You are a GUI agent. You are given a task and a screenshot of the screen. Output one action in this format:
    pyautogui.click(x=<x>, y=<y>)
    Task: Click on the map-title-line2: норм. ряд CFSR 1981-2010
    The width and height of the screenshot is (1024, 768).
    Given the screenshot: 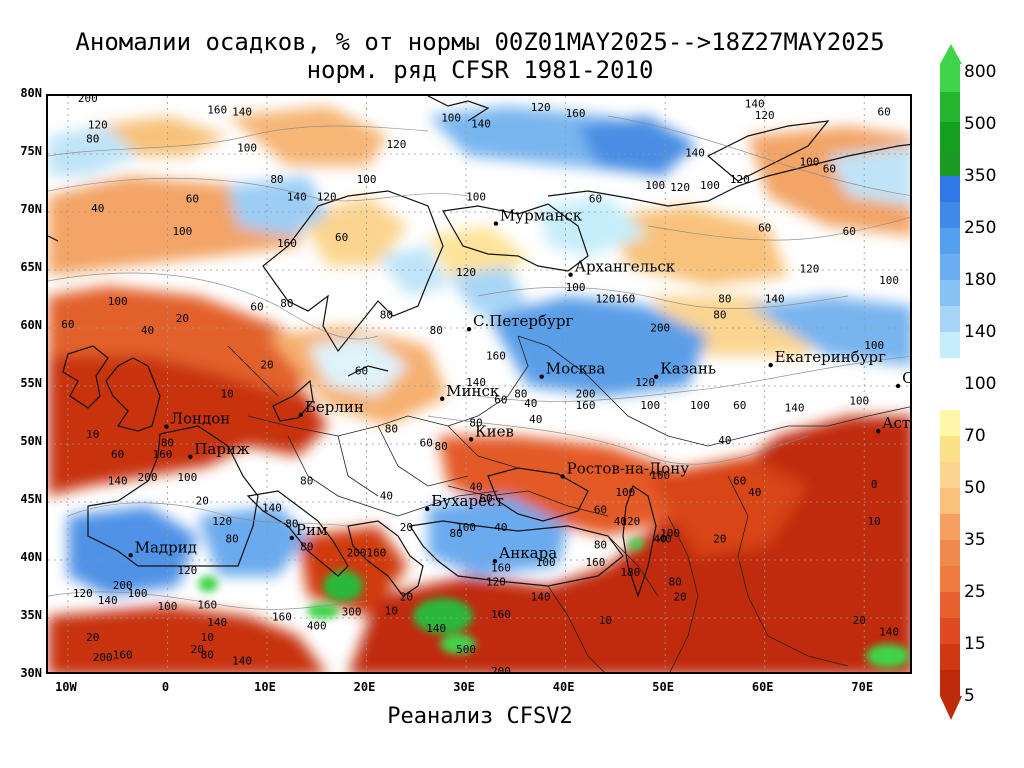 What is the action you would take?
    pyautogui.click(x=480, y=70)
    